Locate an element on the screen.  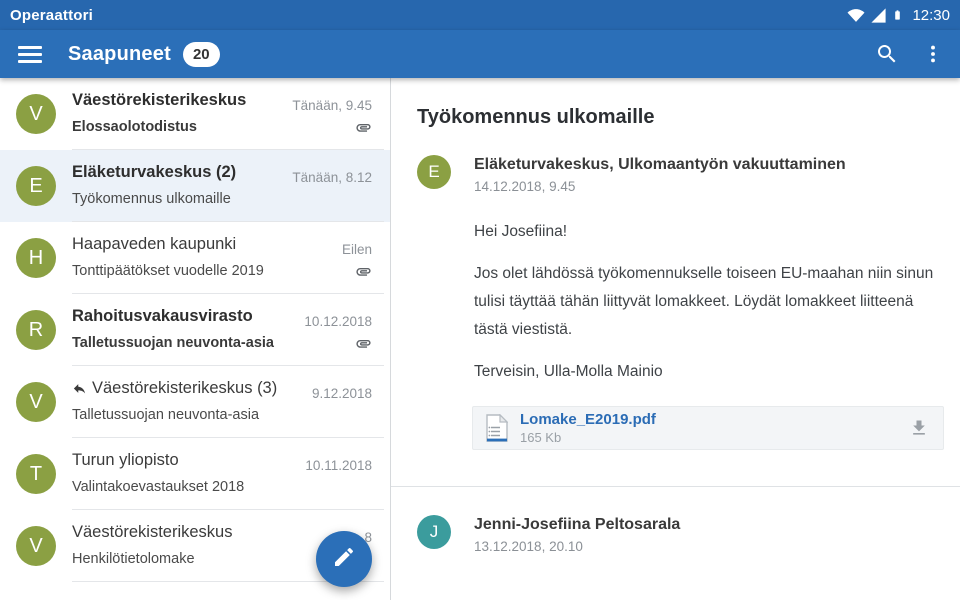
message-date: 10.11.2018 is located at coordinates (338, 465).